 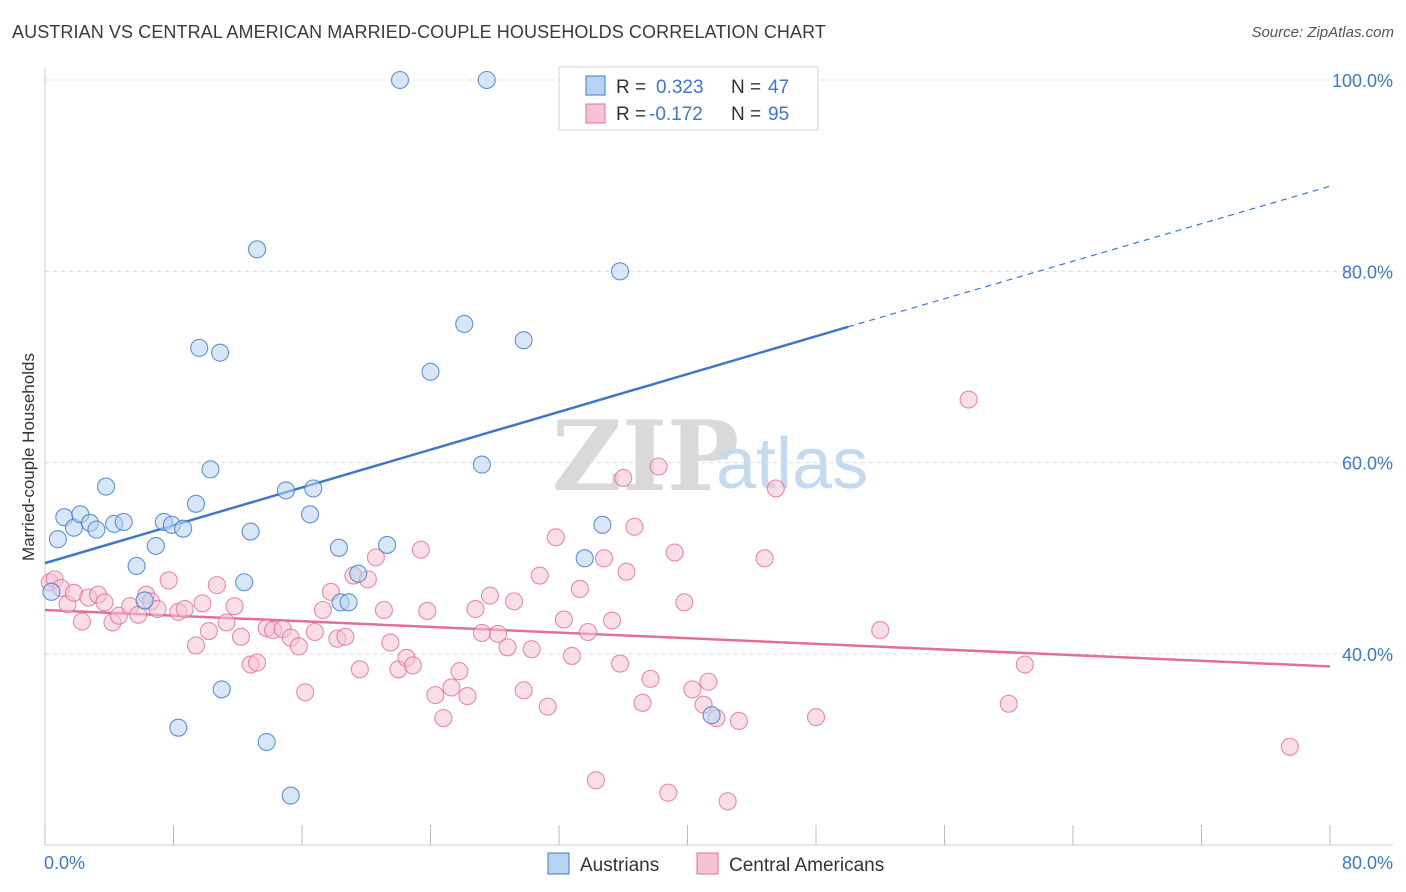 What do you see at coordinates (1367, 272) in the screenshot?
I see `y-tick-label: 80.0%` at bounding box center [1367, 272].